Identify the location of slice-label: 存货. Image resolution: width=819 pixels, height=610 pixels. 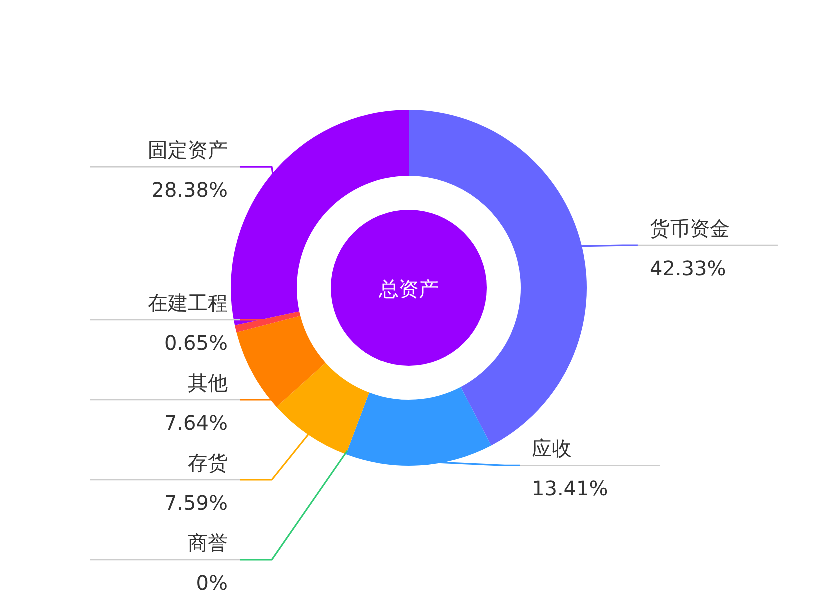
(208, 463).